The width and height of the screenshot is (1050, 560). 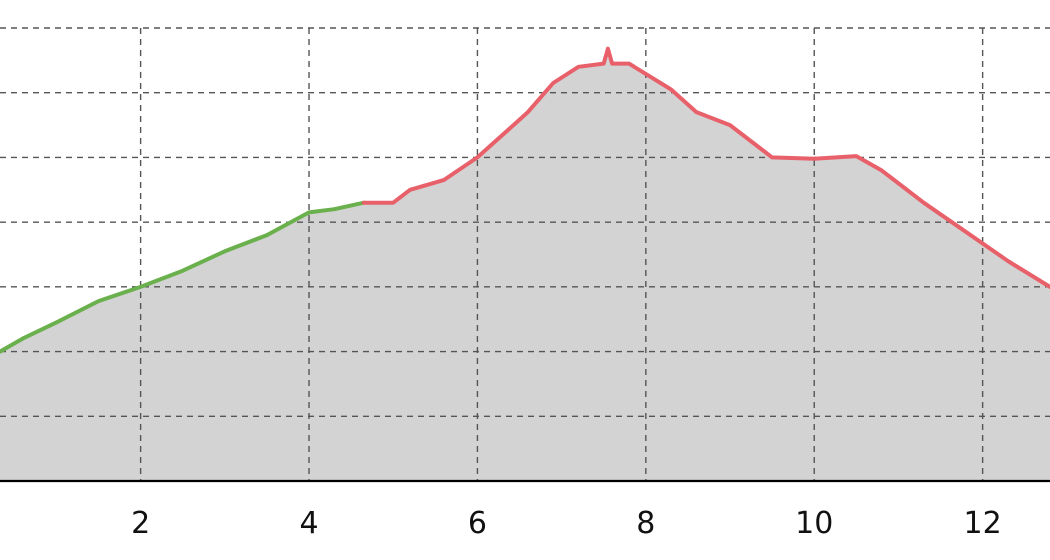 What do you see at coordinates (140, 523) in the screenshot?
I see `x-tick-label: 2` at bounding box center [140, 523].